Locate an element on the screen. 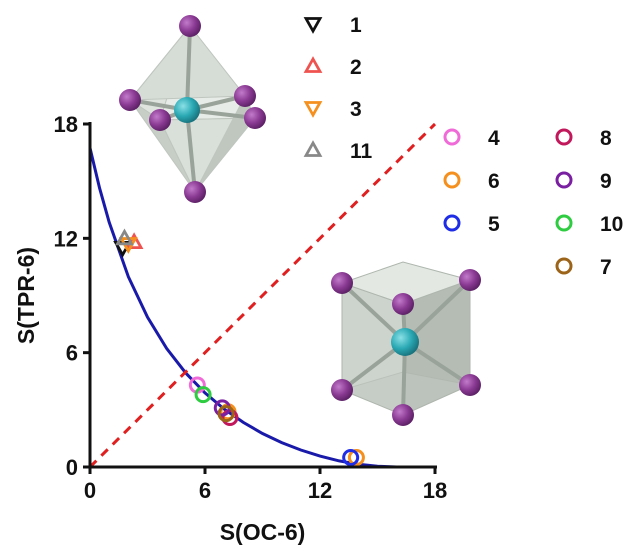  legend-label-4: 4 is located at coordinates (494, 138).